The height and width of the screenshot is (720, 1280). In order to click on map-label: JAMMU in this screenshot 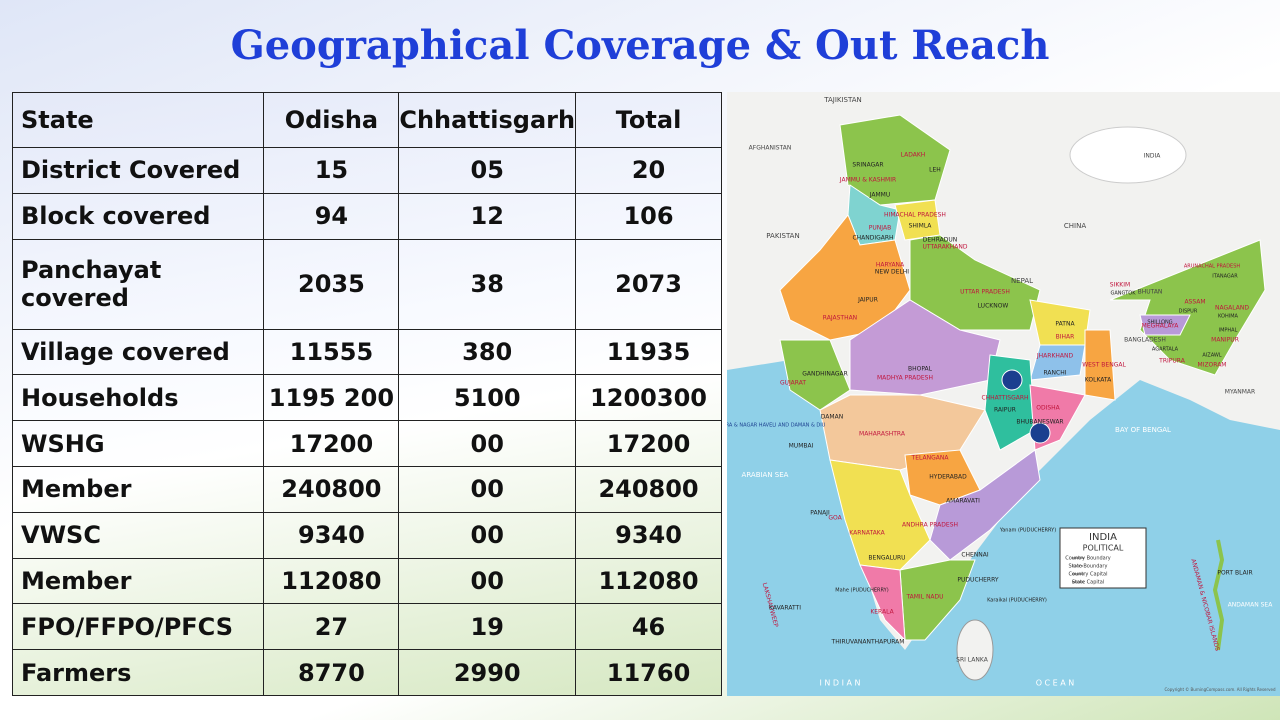, I will do `click(880, 195)`.